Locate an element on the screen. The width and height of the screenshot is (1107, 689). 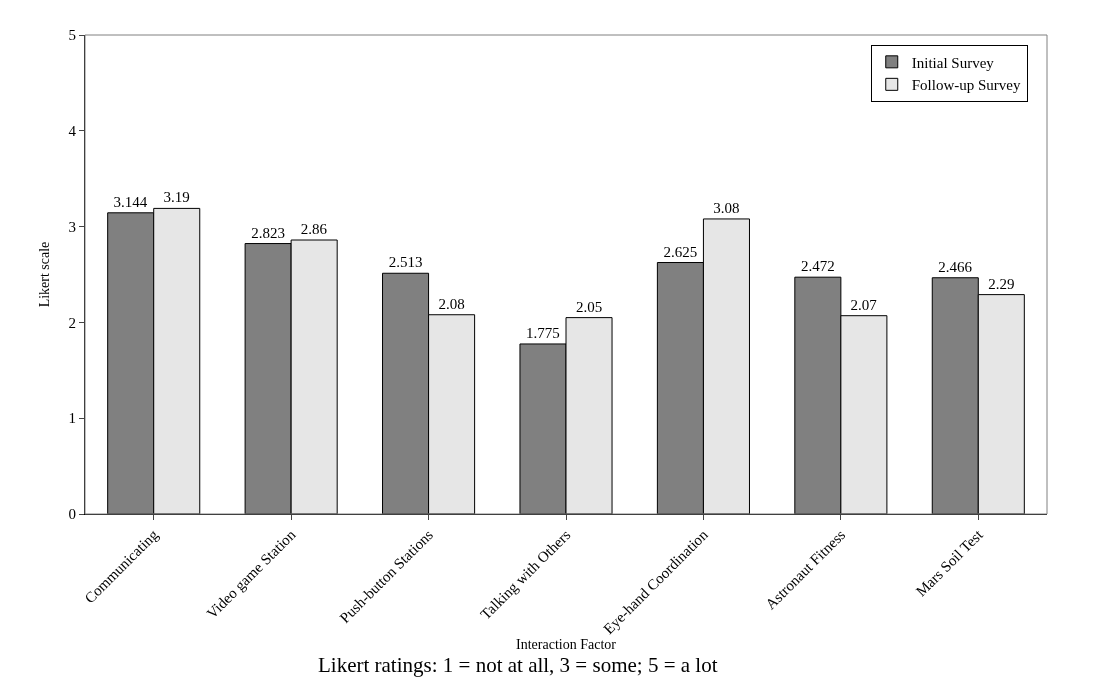
y-tick-label: 3 is located at coordinates (72, 226).